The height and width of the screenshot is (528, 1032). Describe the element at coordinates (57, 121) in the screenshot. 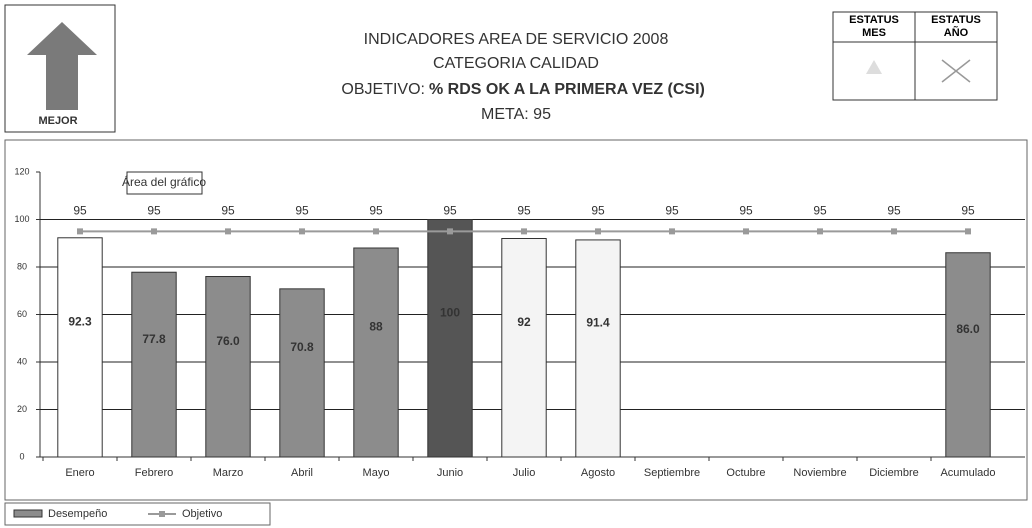

I see `badge-label: MEJOR` at that location.